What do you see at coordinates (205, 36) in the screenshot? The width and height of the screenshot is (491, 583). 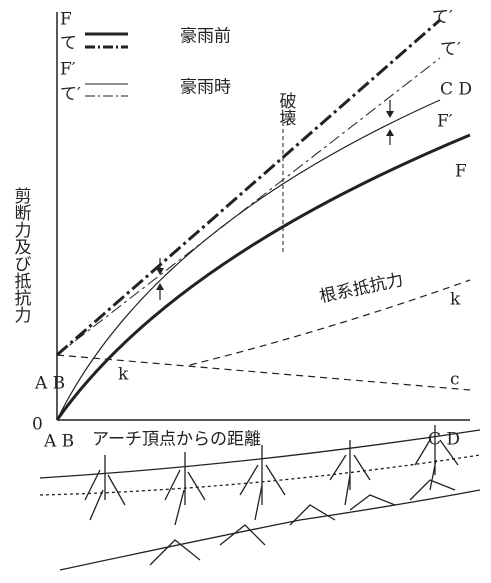 I see `legend-label: 豪雨前` at bounding box center [205, 36].